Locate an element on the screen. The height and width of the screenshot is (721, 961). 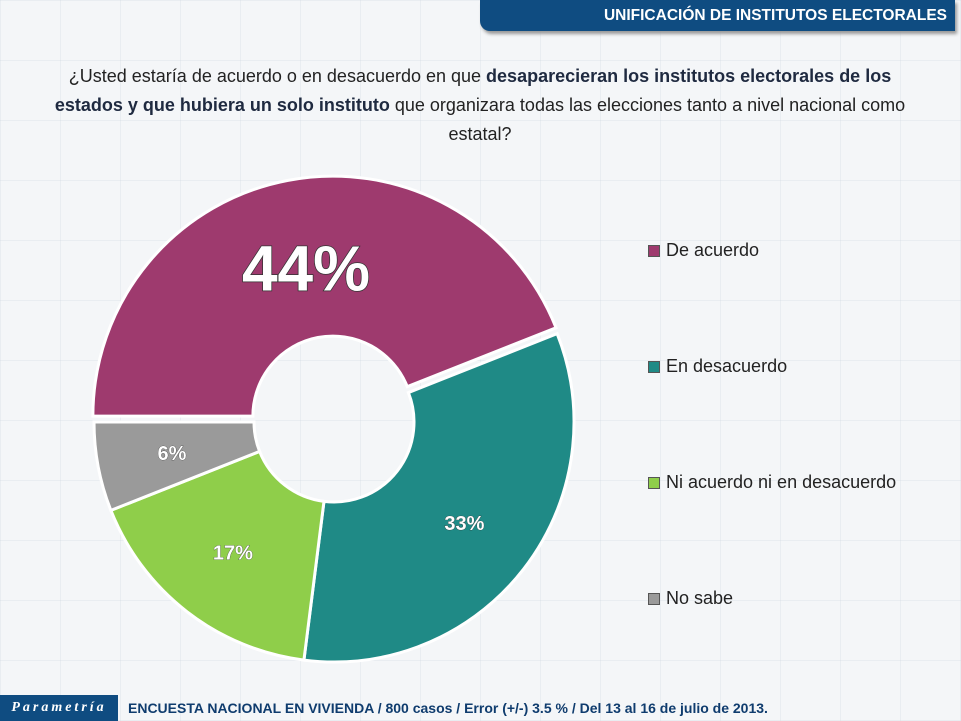
data-label: 6% is located at coordinates (171, 454).